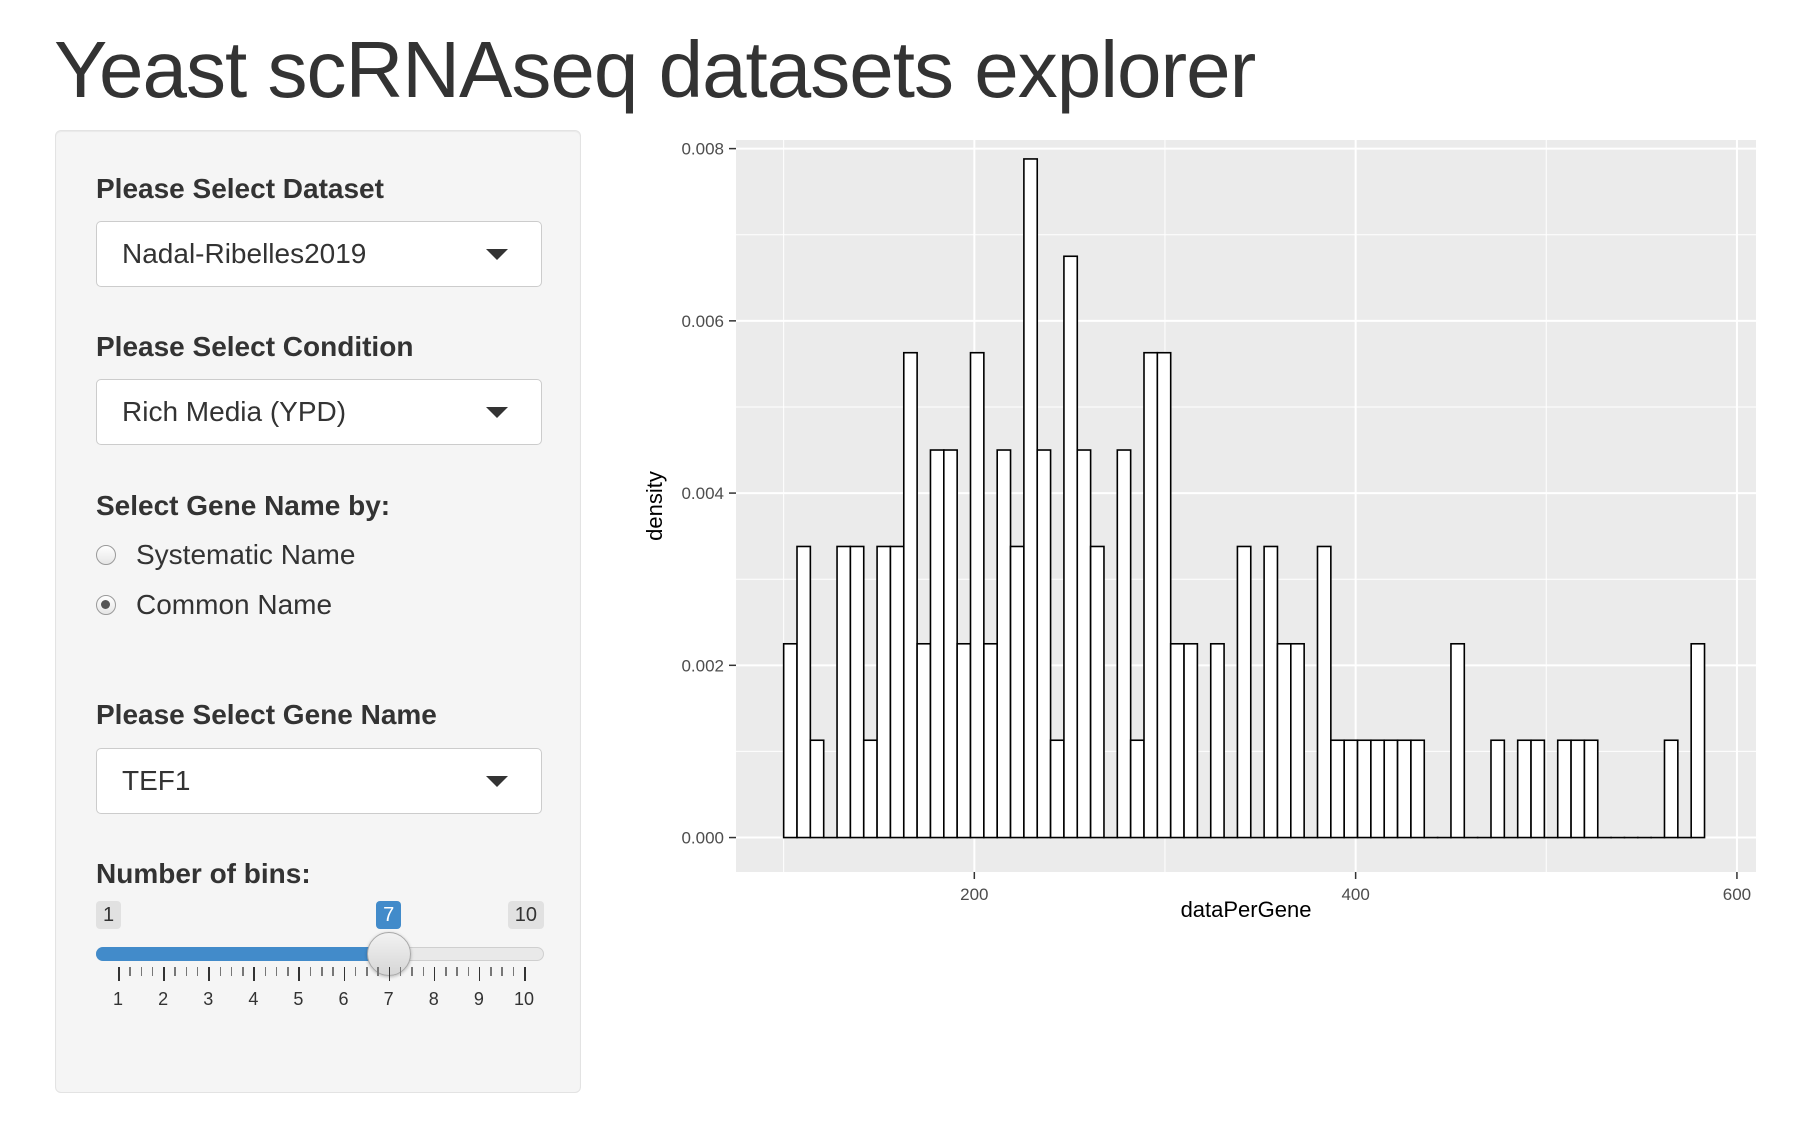 This screenshot has height=1138, width=1806. I want to click on dataset-select-value: Nadal-Ribelles2019, so click(244, 253).